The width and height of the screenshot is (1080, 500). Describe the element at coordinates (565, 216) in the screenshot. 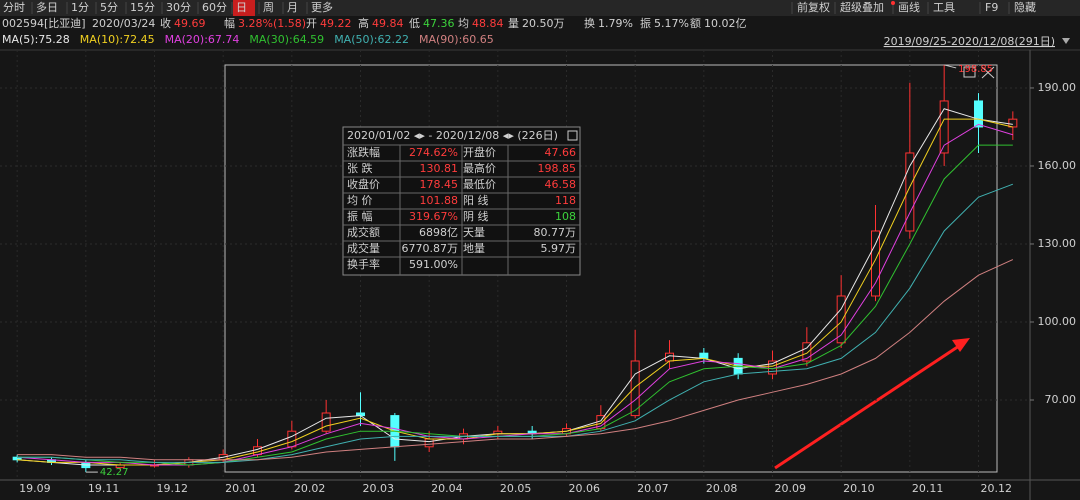

I see `table-cell: 108` at that location.